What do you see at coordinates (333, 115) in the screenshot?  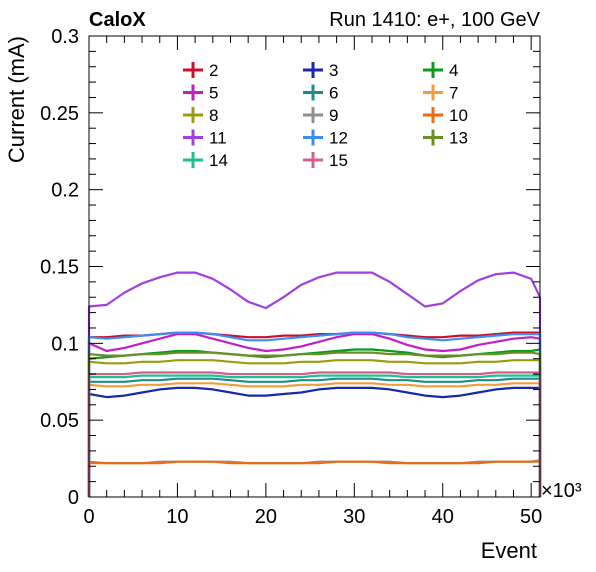 I see `legend-label: 9` at bounding box center [333, 115].